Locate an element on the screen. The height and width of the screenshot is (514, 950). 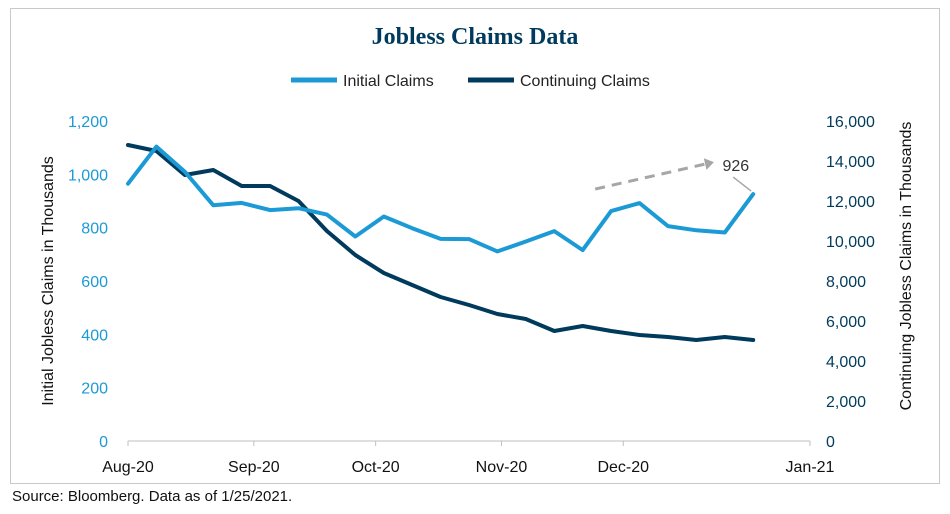
left-tick-label: 0 is located at coordinates (103, 442).